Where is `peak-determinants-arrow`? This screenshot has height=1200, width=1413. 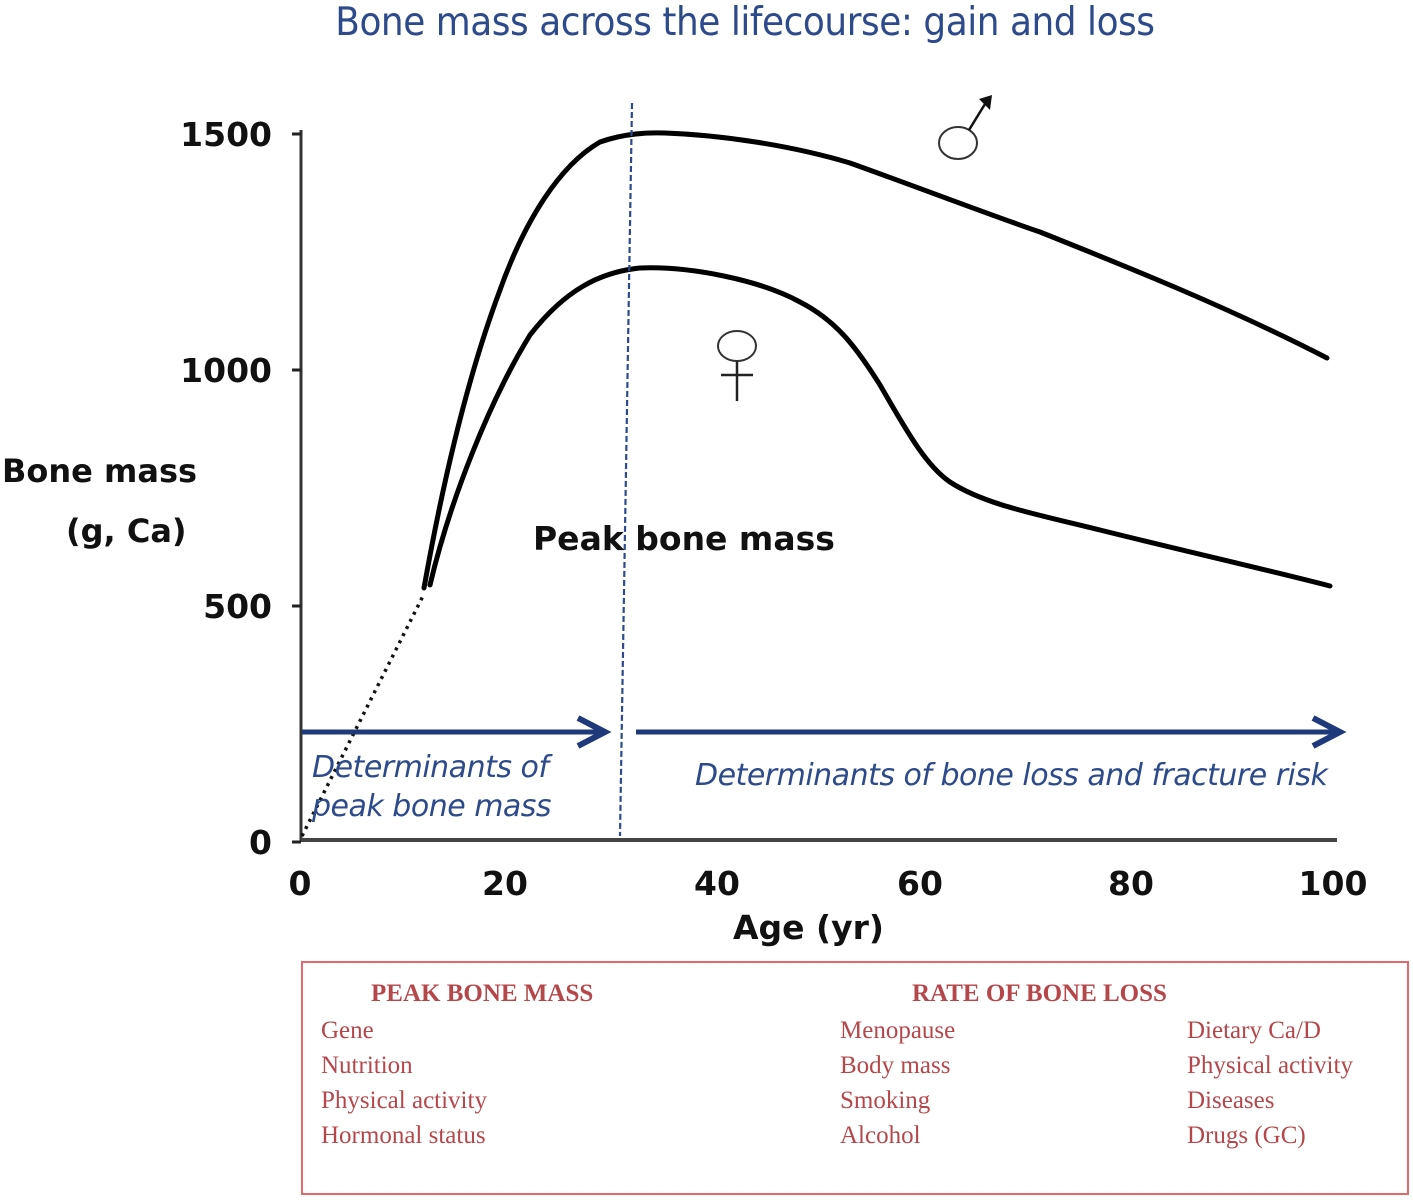
peak-determinants-arrow is located at coordinates (457, 732).